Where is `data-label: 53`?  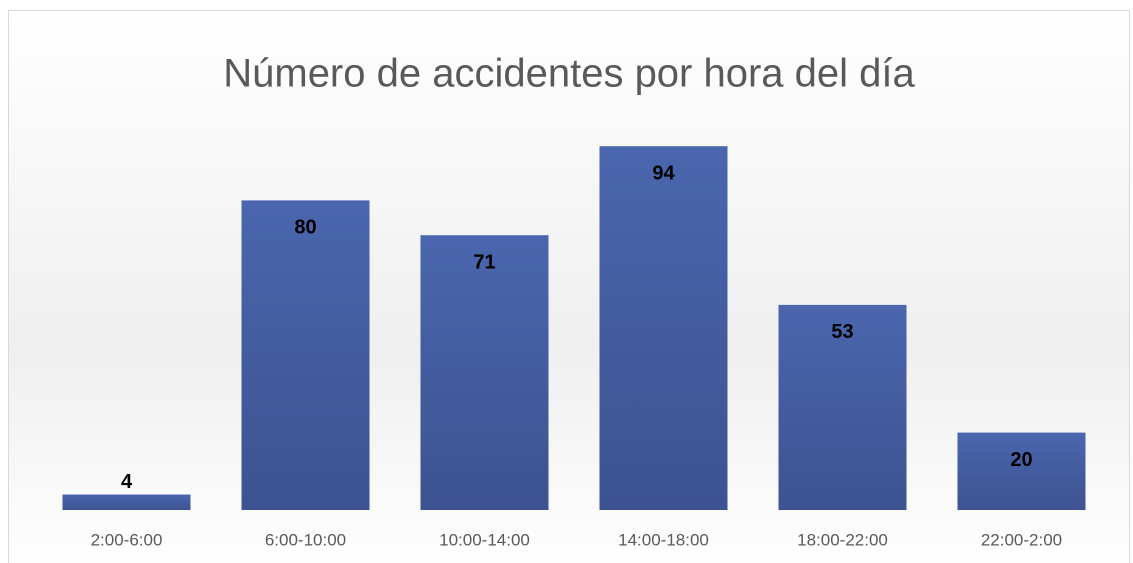
data-label: 53 is located at coordinates (842, 332).